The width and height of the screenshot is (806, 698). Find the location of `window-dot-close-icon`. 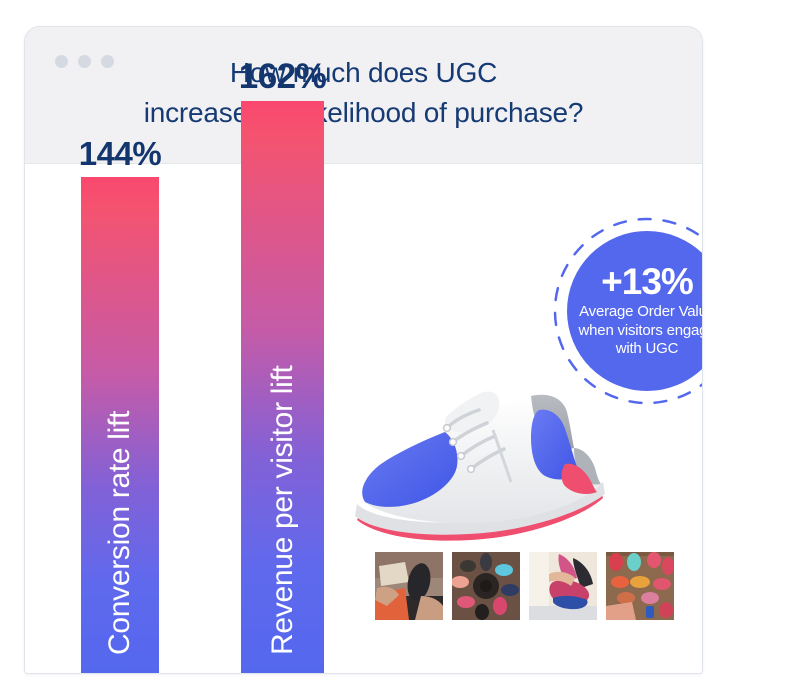

window-dot-close-icon is located at coordinates (61, 61).